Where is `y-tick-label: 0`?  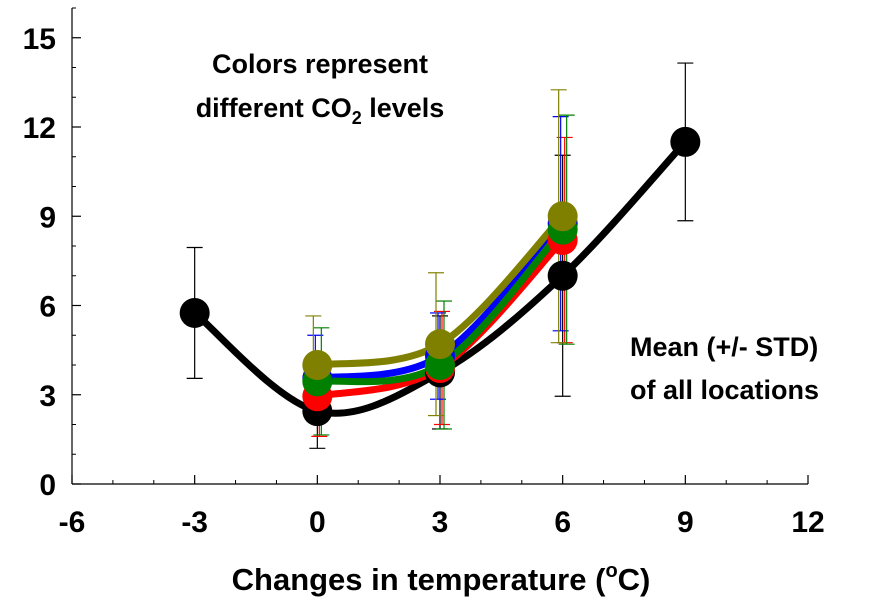 y-tick-label: 0 is located at coordinates (47, 485).